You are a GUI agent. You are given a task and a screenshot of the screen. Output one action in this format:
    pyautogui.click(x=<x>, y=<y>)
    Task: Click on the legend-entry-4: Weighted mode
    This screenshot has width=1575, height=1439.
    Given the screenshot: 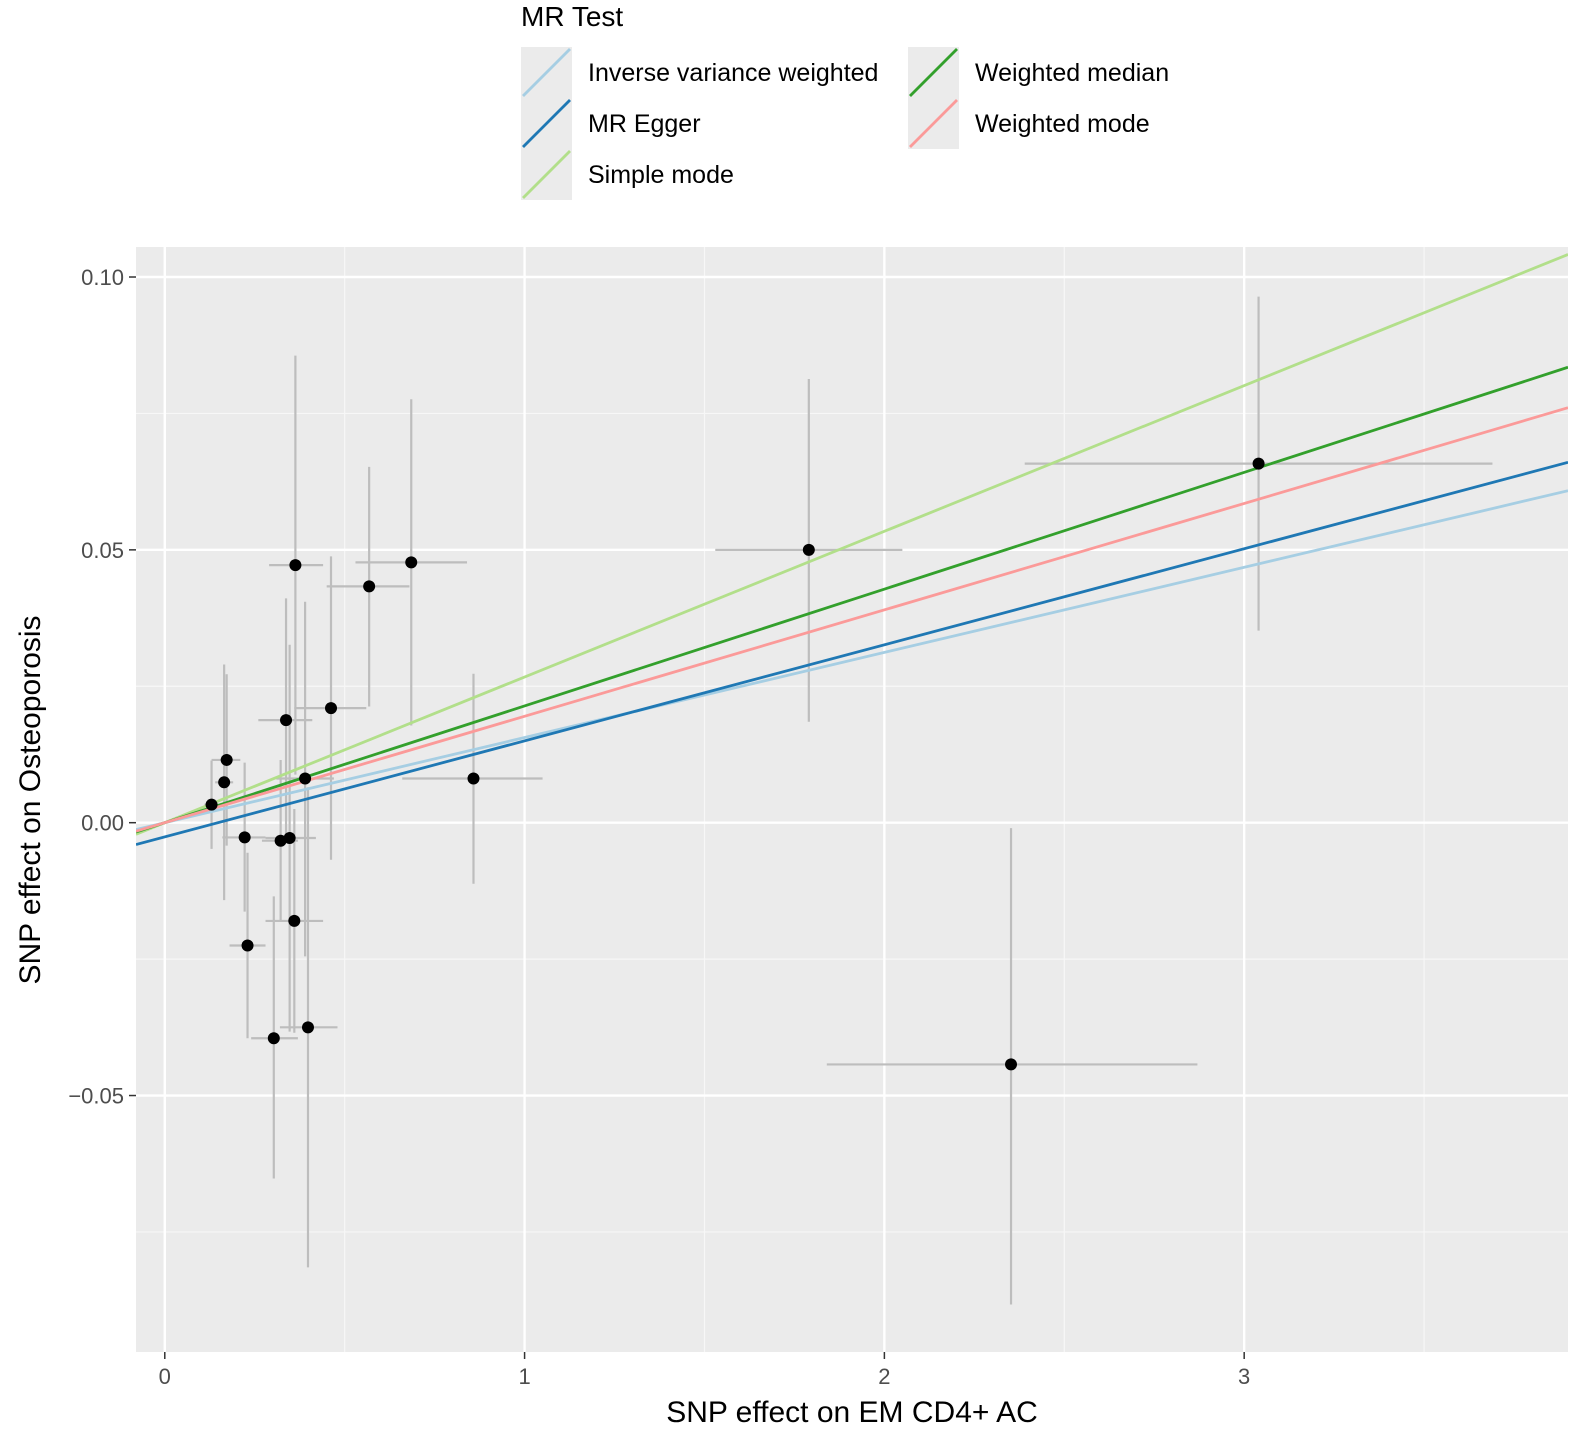 What is the action you would take?
    pyautogui.click(x=1029, y=123)
    